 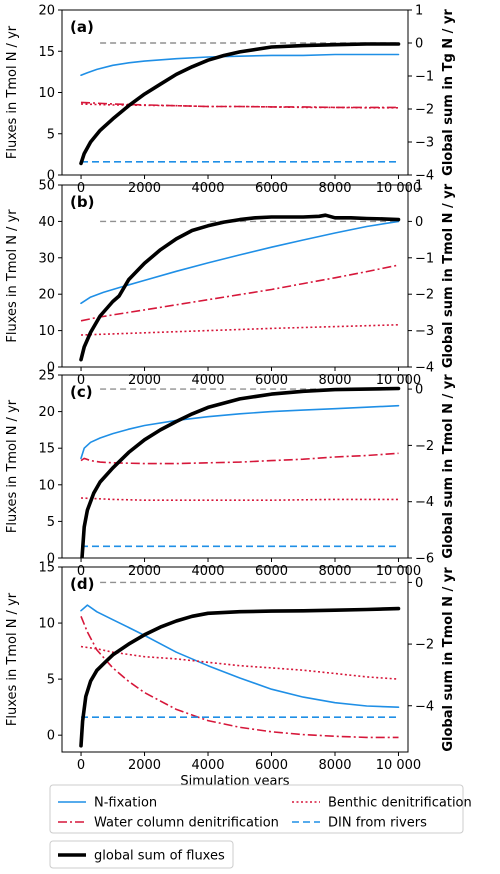 I want to click on panel-label: (b), so click(x=82, y=202).